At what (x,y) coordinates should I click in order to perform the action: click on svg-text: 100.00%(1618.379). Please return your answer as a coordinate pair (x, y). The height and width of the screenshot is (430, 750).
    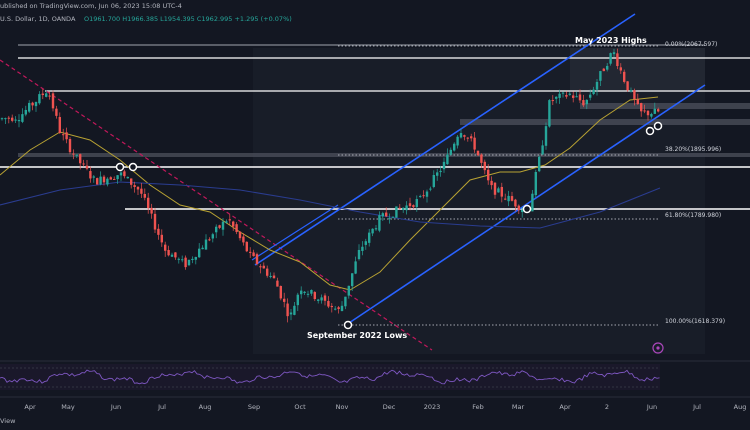
    Looking at the image, I should click on (695, 321).